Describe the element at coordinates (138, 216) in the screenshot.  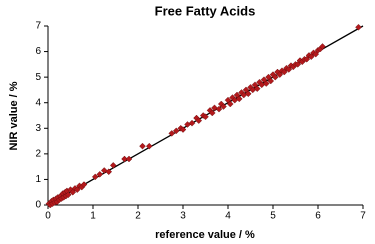
I see `x-tick-label: 2` at that location.